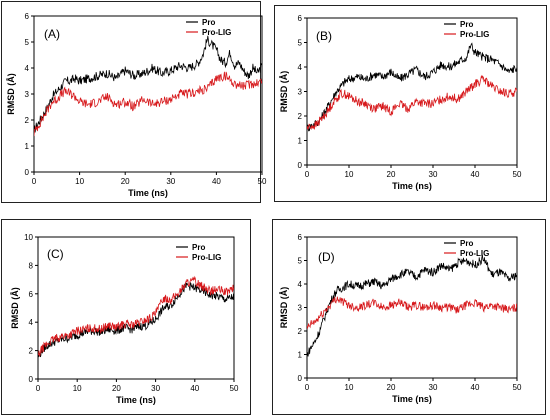 This screenshot has width=550, height=420. Describe the element at coordinates (55, 254) in the screenshot. I see `panel-label: (C)` at that location.